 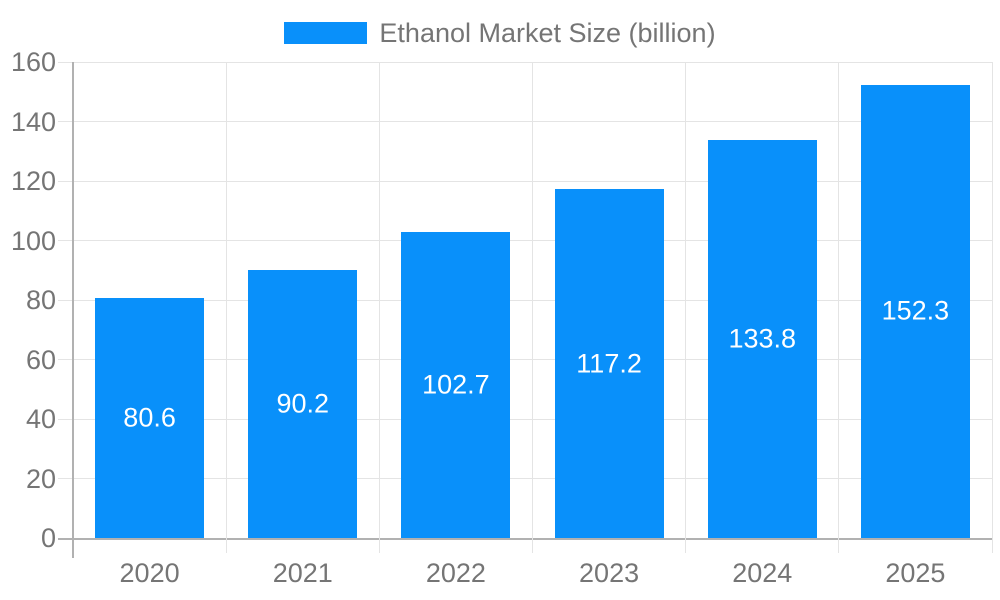 What do you see at coordinates (762, 573) in the screenshot?
I see `x-axis-label-2024: 2024` at bounding box center [762, 573].